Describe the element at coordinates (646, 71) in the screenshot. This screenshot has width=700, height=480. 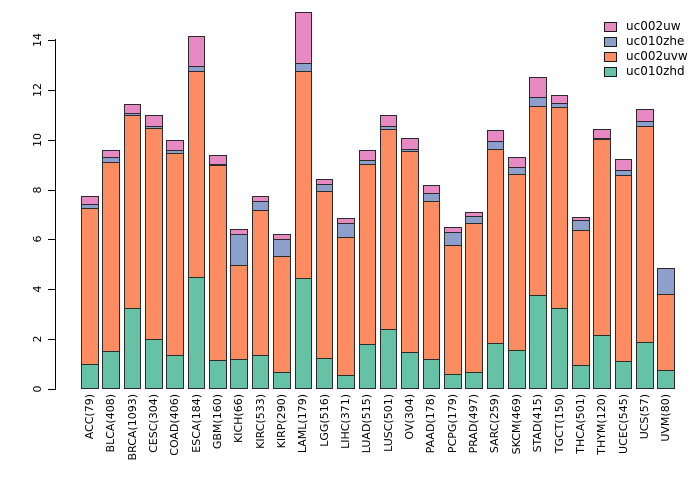
I see `legend-row: uc010zhd` at that location.